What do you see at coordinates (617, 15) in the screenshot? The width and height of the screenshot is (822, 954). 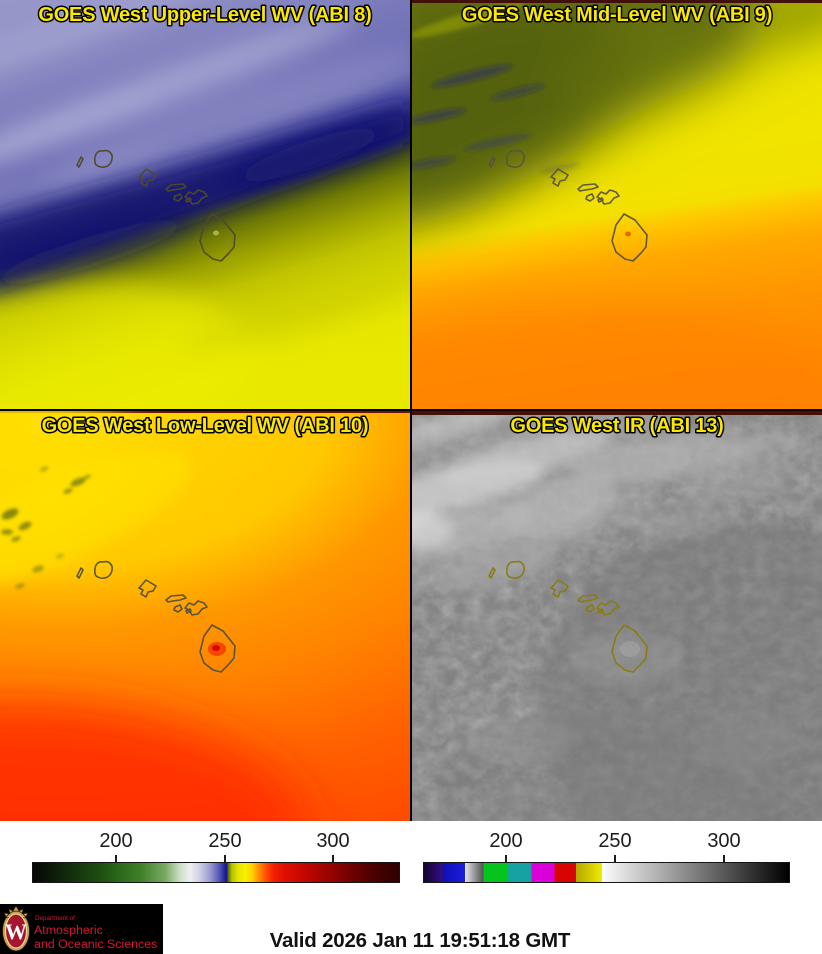 I see `svg-text: GOES West Mid-Level WV (ABI 9)` at bounding box center [617, 15].